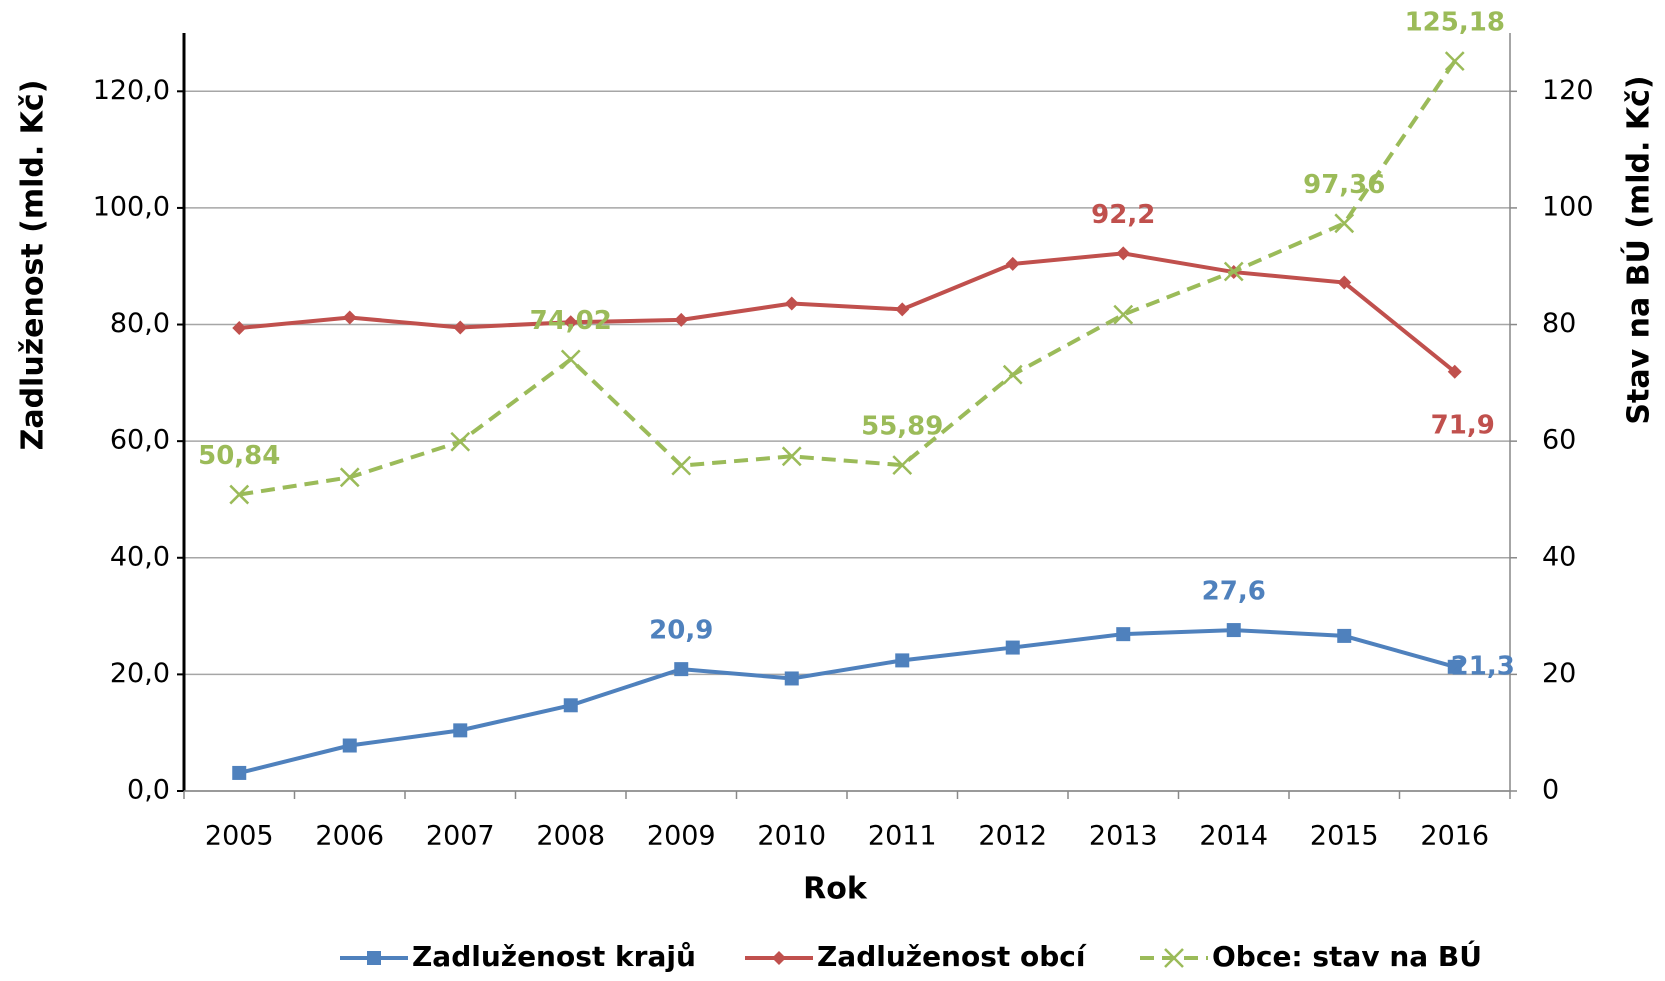 Image resolution: width=1665 pixels, height=981 pixels. I want to click on legend-label: Zadluženost krajů, so click(554, 956).